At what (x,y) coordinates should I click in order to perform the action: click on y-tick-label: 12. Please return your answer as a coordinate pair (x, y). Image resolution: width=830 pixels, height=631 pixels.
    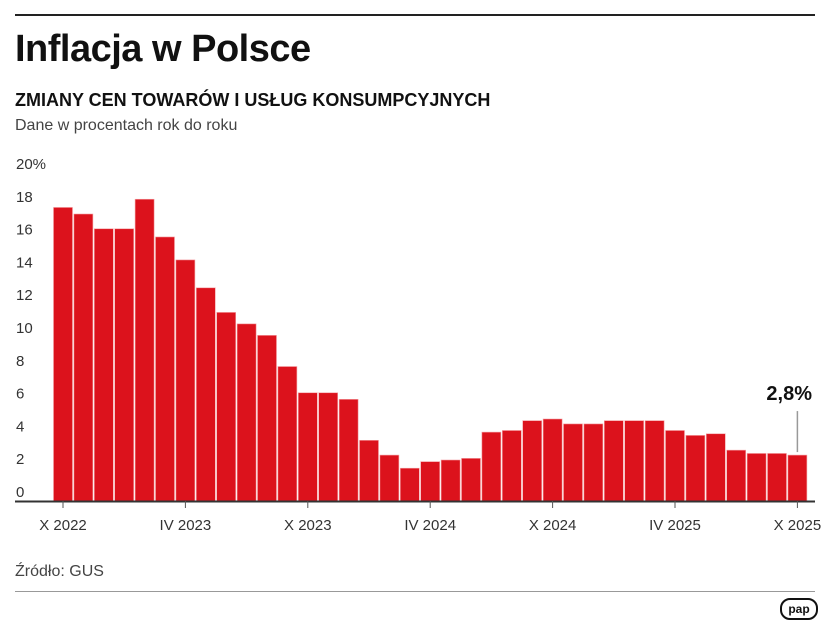
    Looking at the image, I should click on (24, 295).